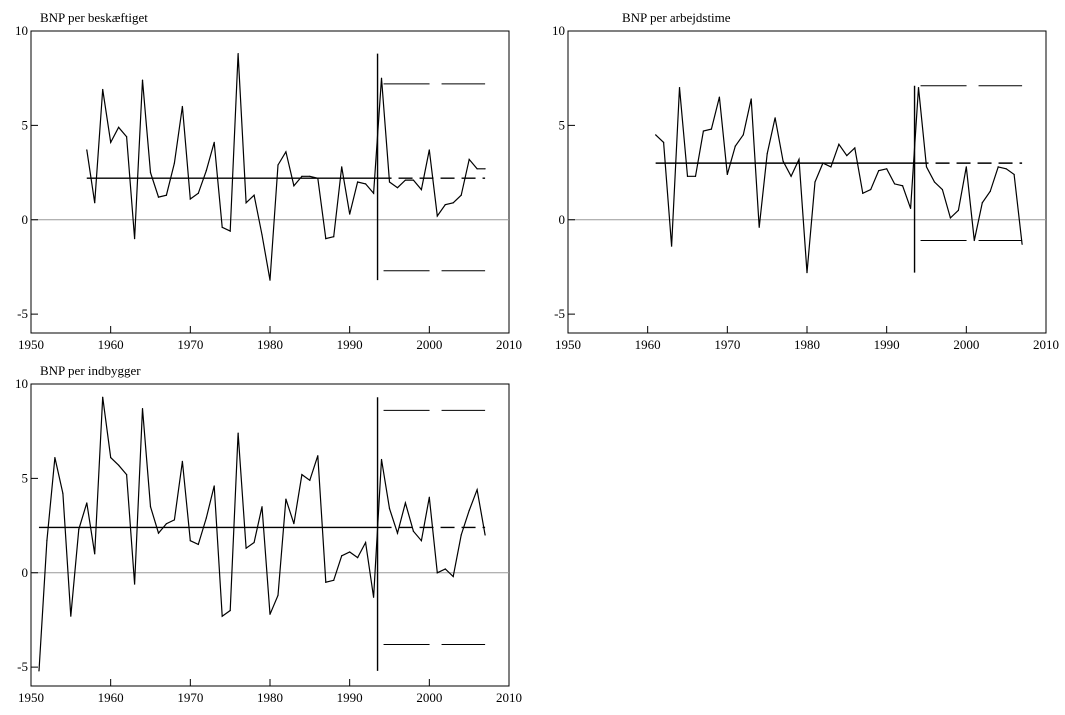 The width and height of the screenshot is (1065, 715). What do you see at coordinates (559, 313) in the screenshot?
I see `y-tick-label: -5` at bounding box center [559, 313].